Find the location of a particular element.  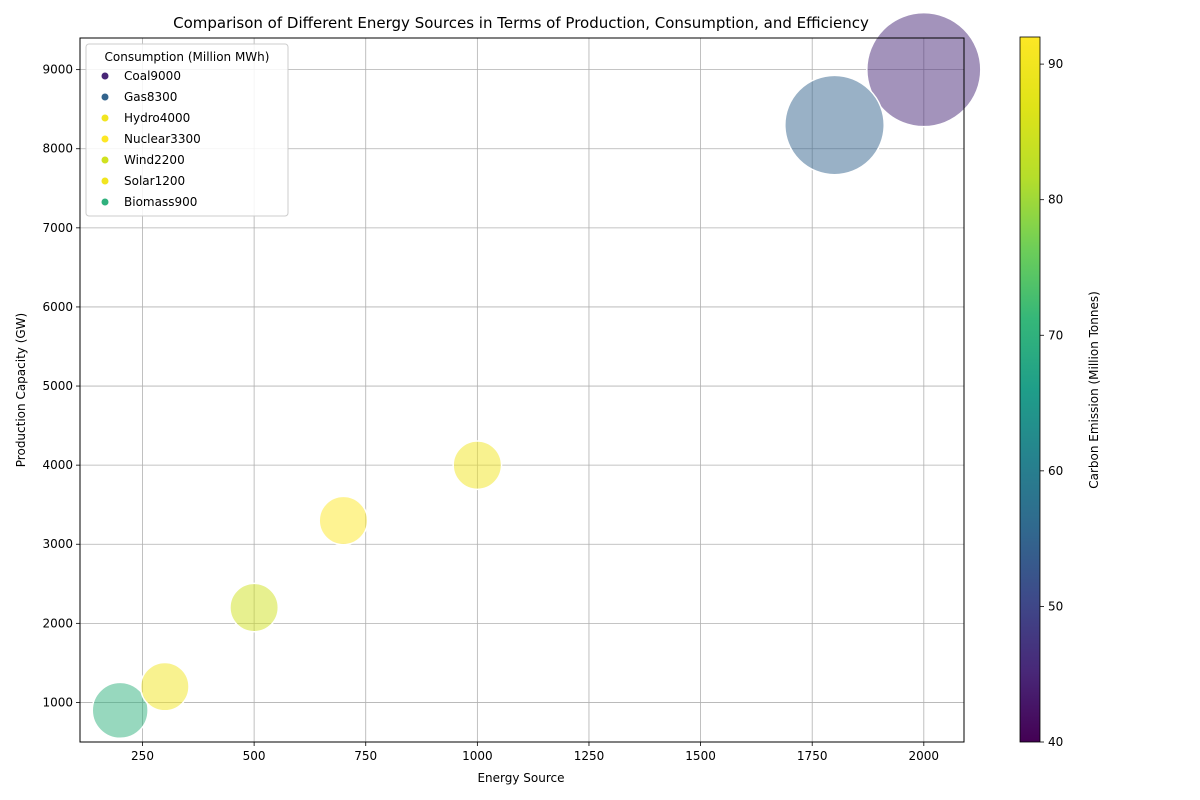

x-tick-label: 1750 is located at coordinates (812, 756).